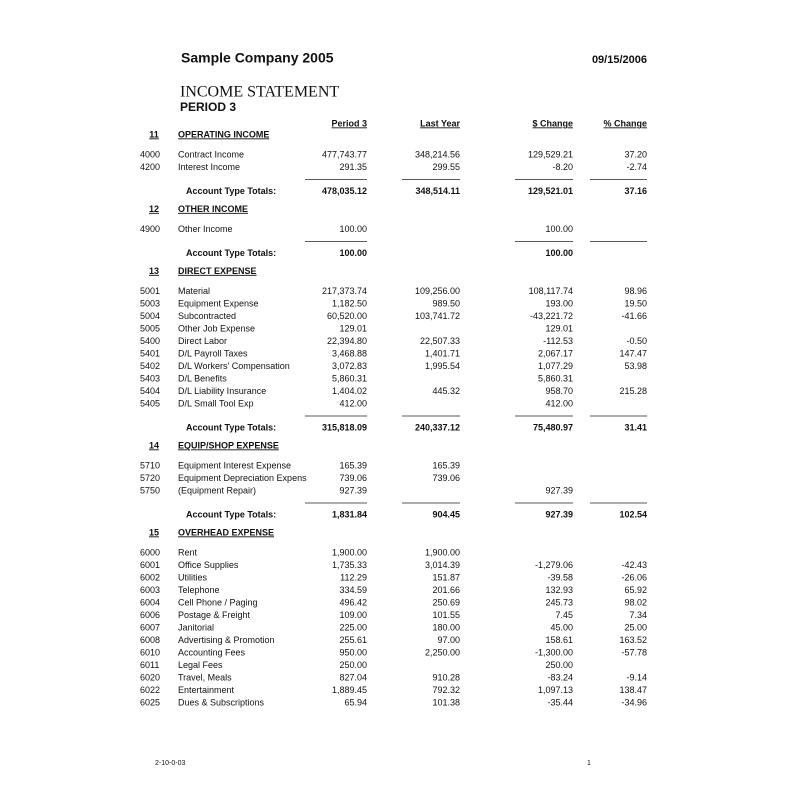 The height and width of the screenshot is (800, 800). I want to click on account-code: 5720, so click(150, 478).